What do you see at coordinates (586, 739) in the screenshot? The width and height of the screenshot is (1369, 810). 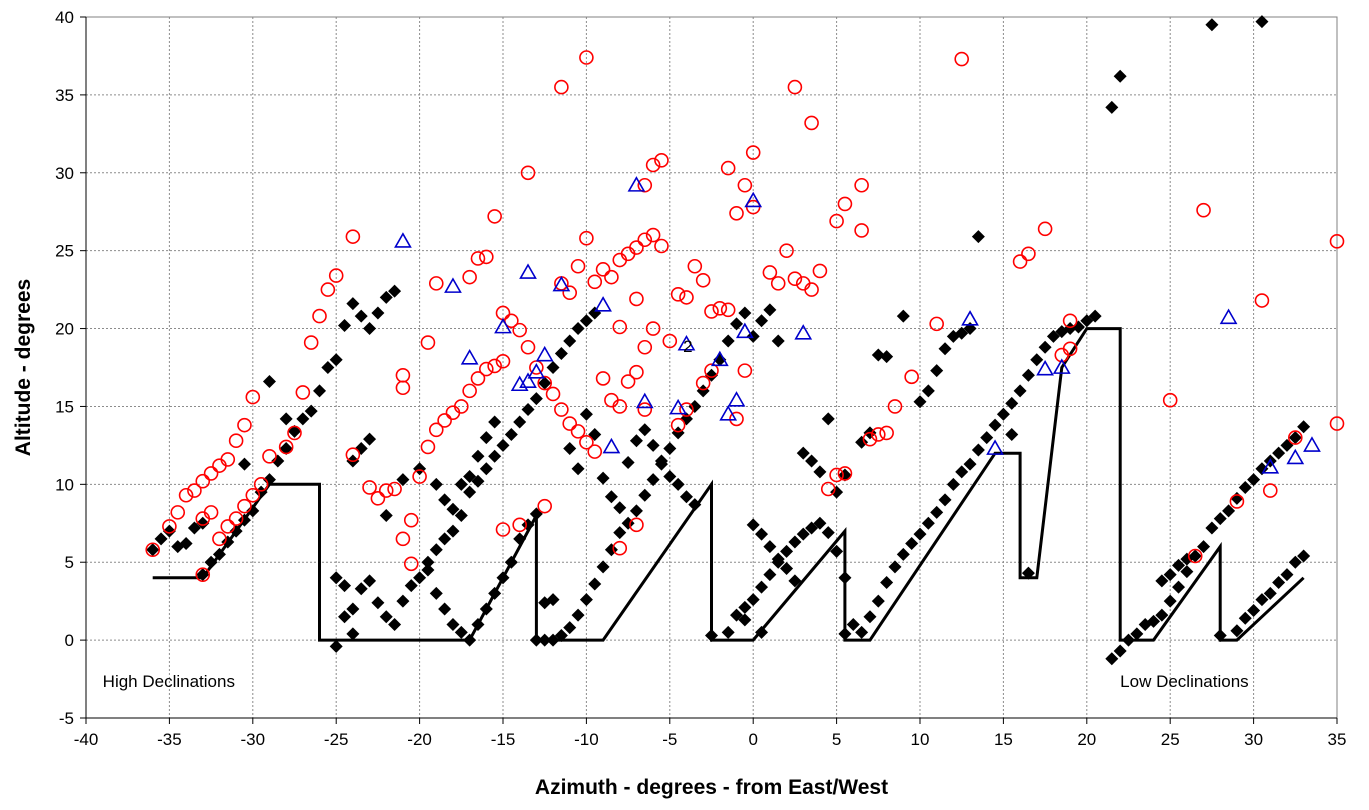 I see `x-tick-label: -10` at bounding box center [586, 739].